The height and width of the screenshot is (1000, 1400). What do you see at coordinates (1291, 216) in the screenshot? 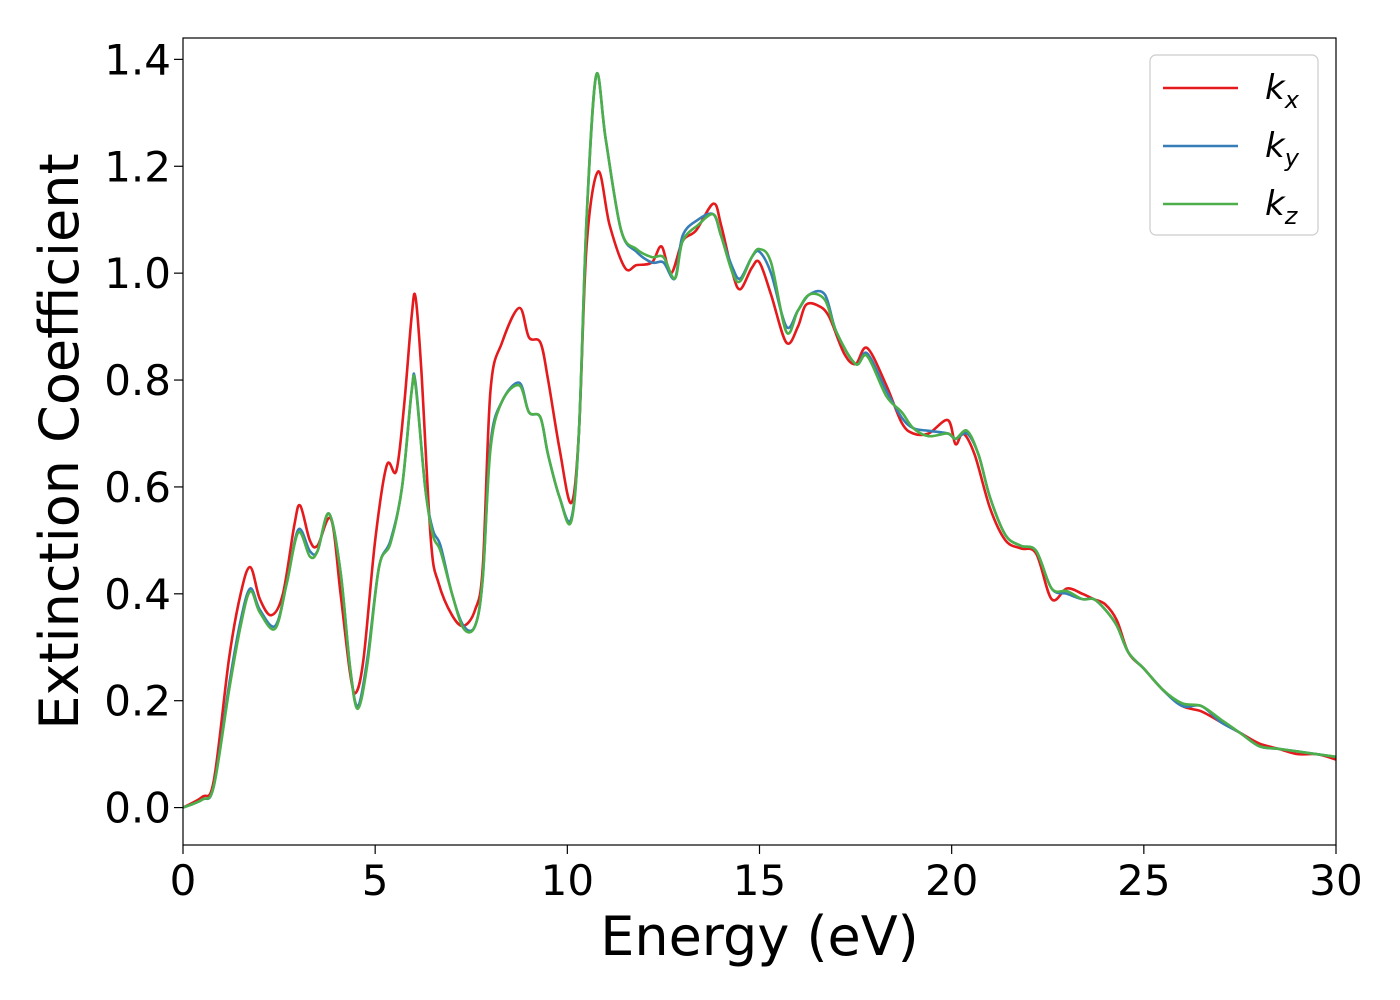
I see `legend-subscript: z` at bounding box center [1291, 216].